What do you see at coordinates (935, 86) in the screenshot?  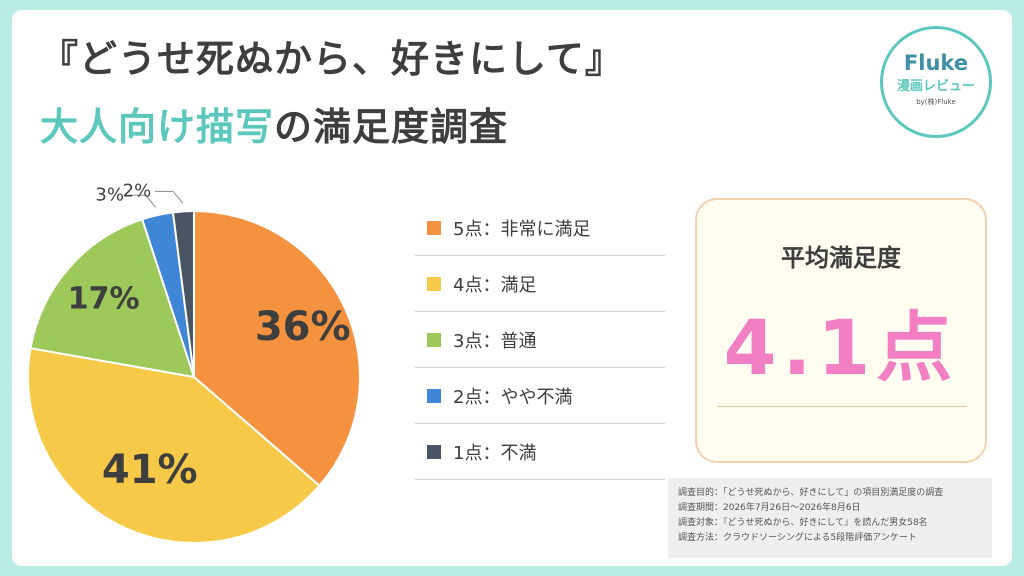 I see `logo-sub: 漫画レビュー` at bounding box center [935, 86].